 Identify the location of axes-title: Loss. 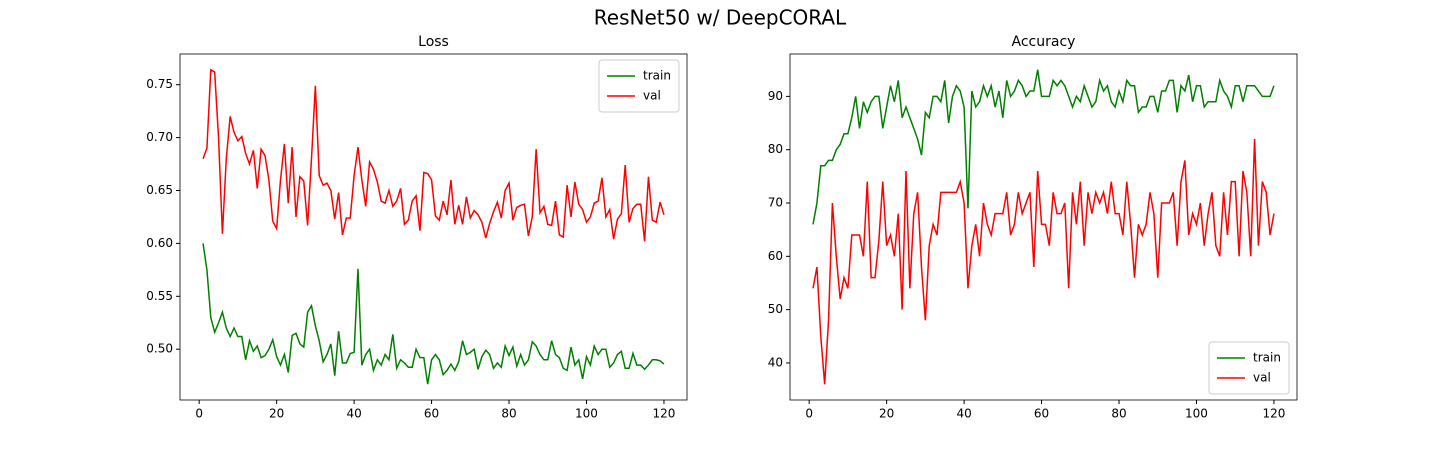
(433, 42).